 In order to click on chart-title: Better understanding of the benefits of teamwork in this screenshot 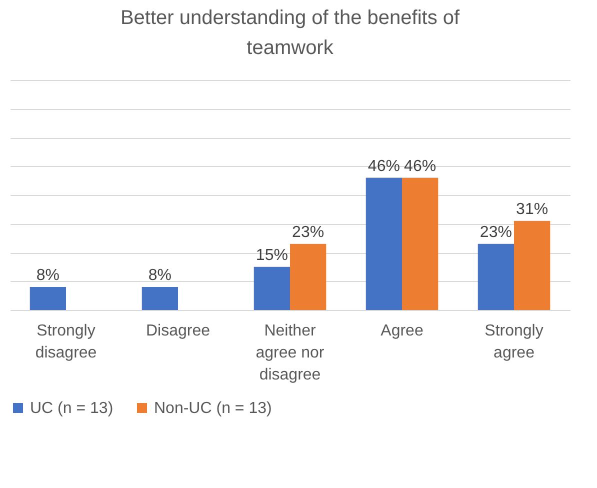, I will do `click(290, 33)`.